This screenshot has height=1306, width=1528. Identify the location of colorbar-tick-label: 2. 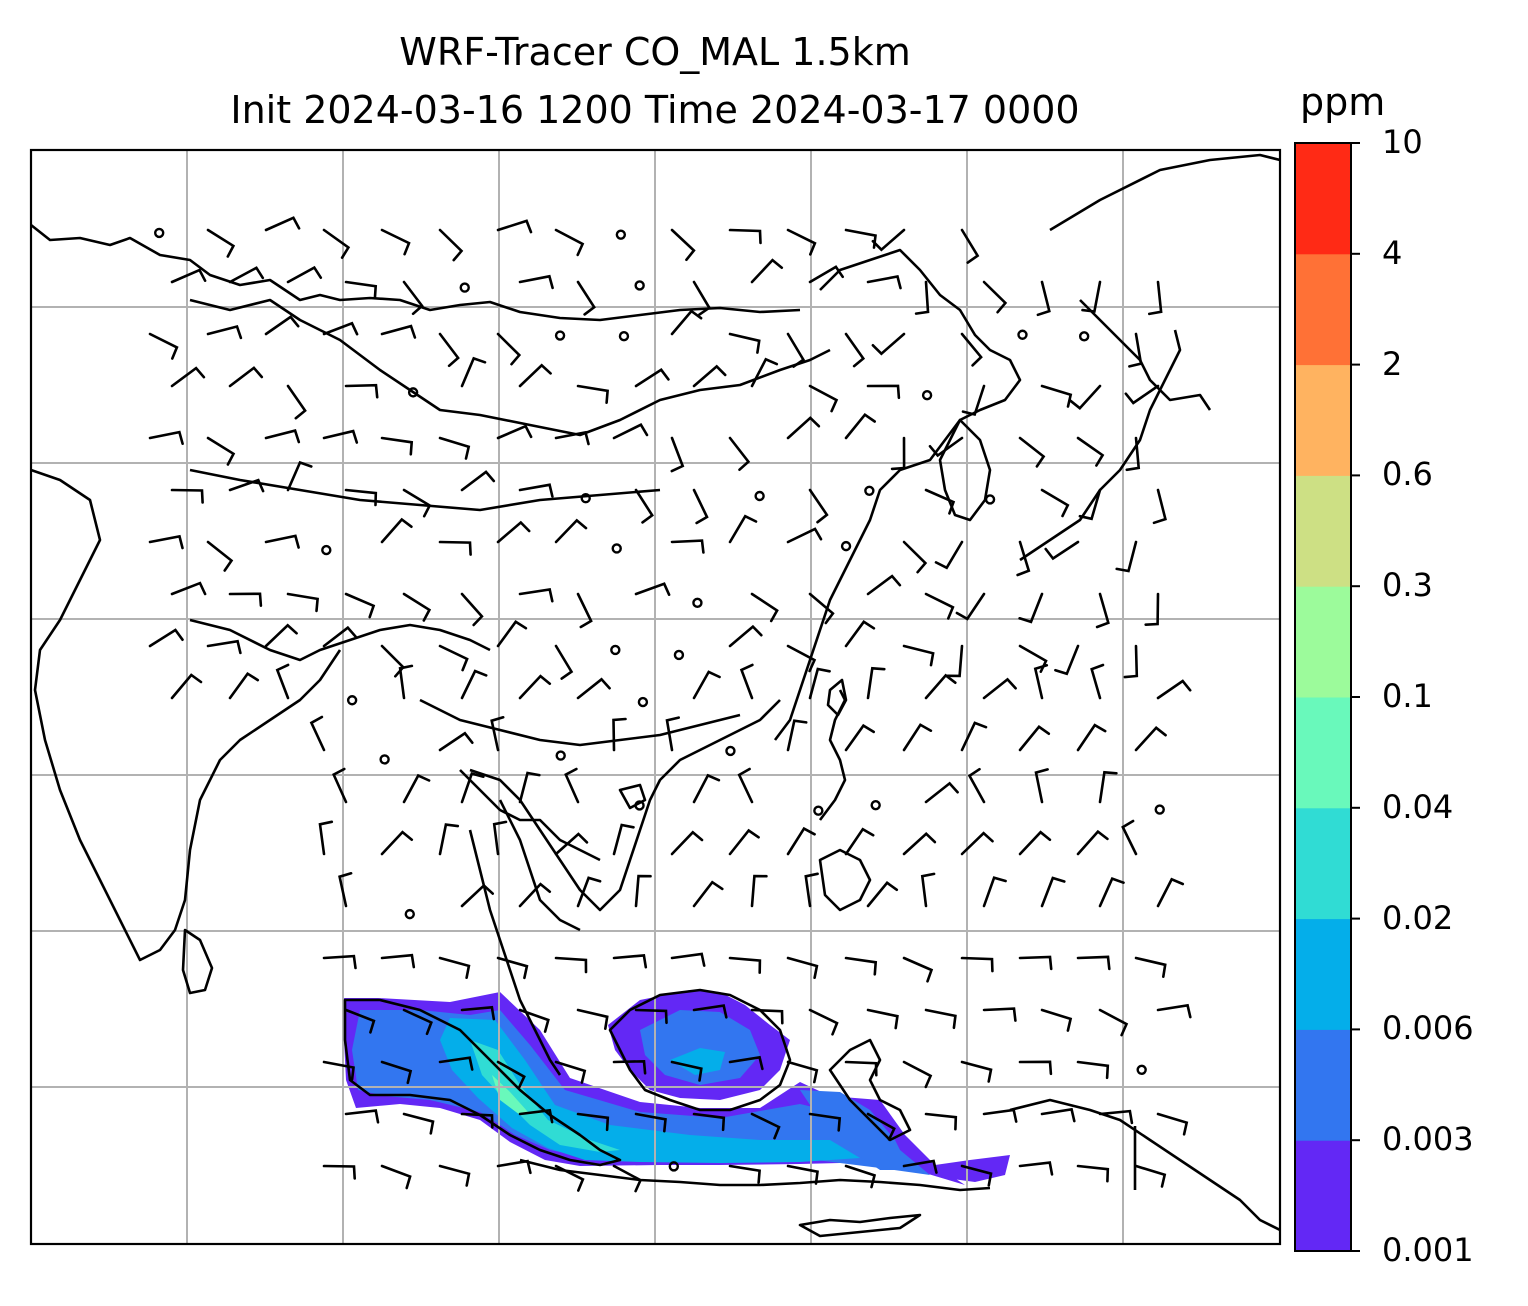
(1392, 363).